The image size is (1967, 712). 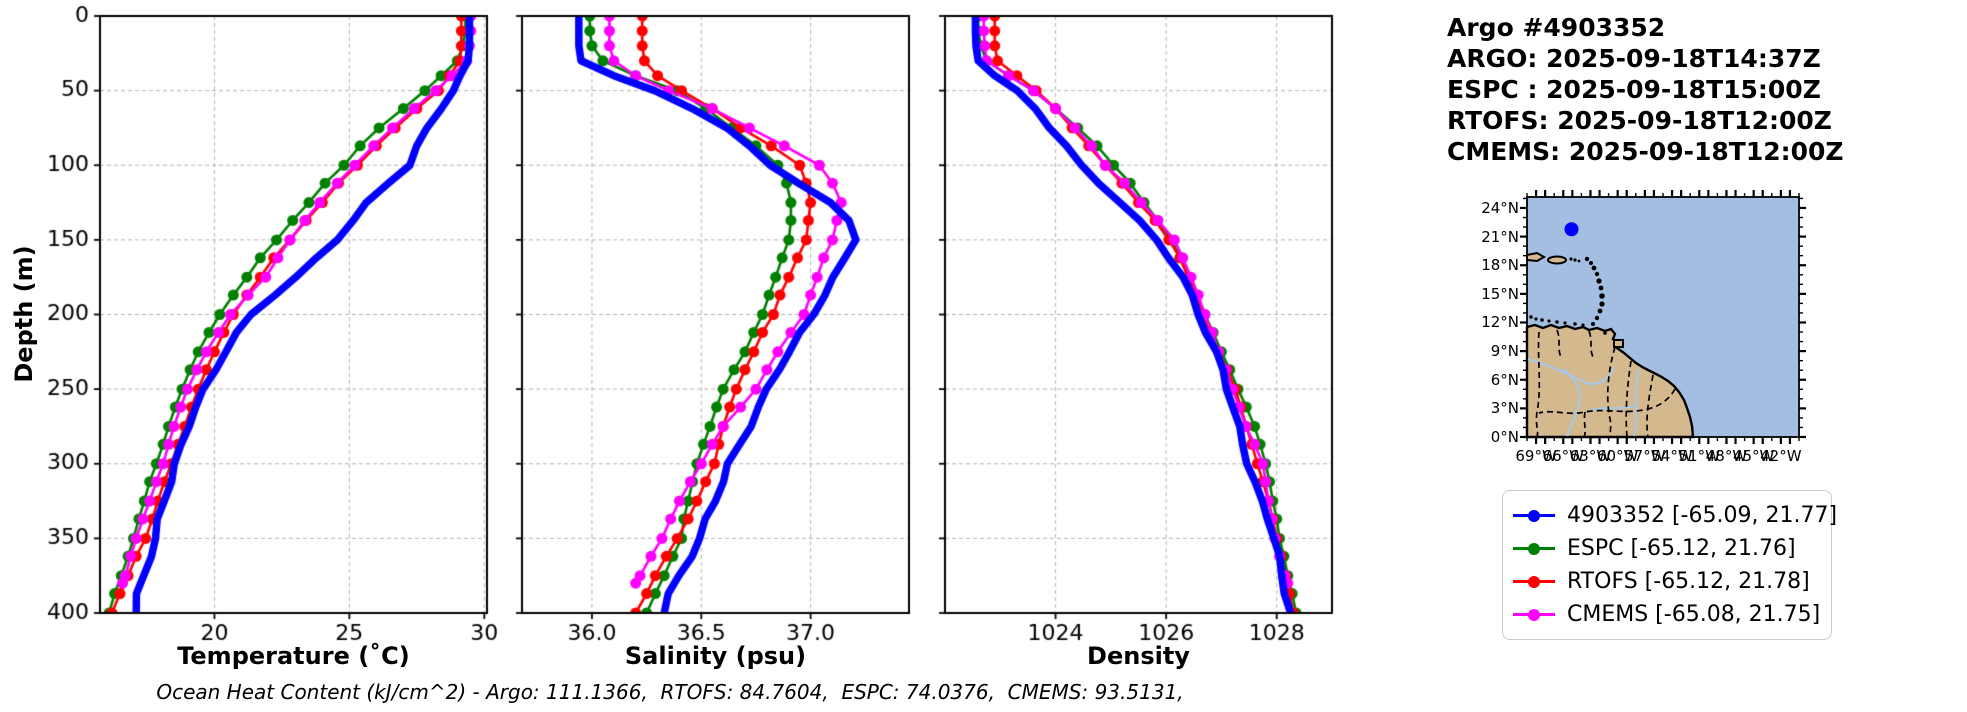 I want to click on map-lat-label: 3°N, so click(x=1504, y=408).